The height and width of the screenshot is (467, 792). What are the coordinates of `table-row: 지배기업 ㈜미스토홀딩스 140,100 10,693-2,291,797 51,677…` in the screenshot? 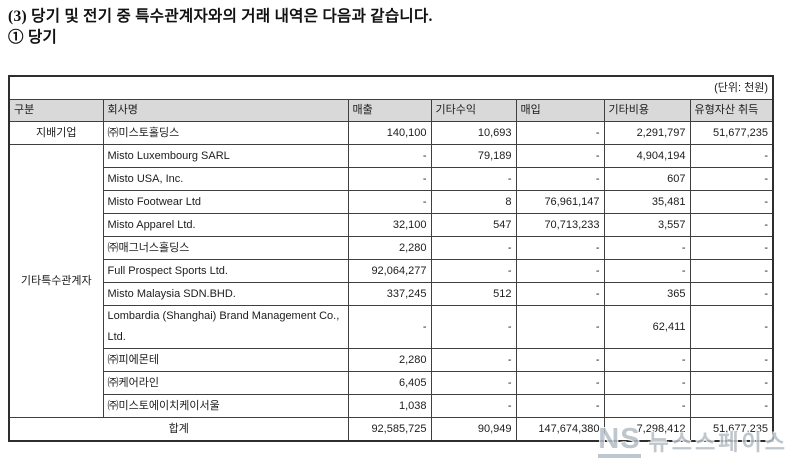 It's located at (391, 133).